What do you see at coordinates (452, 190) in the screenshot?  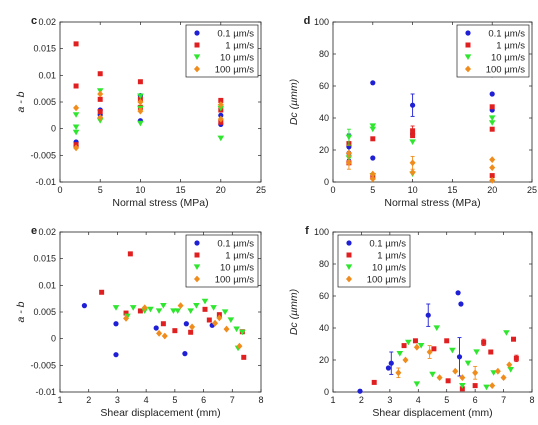 I see `x-tick-label: 15` at bounding box center [452, 190].